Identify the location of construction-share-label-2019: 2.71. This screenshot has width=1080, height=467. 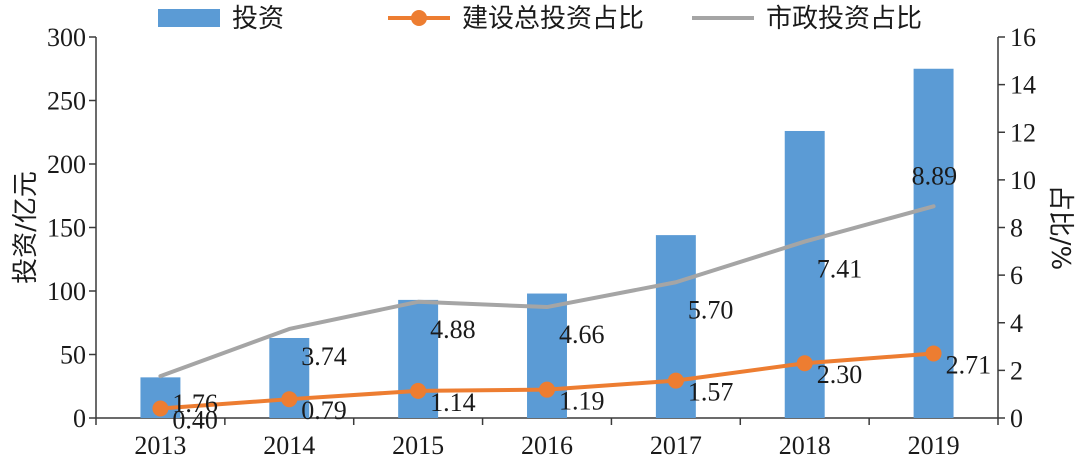
(969, 364).